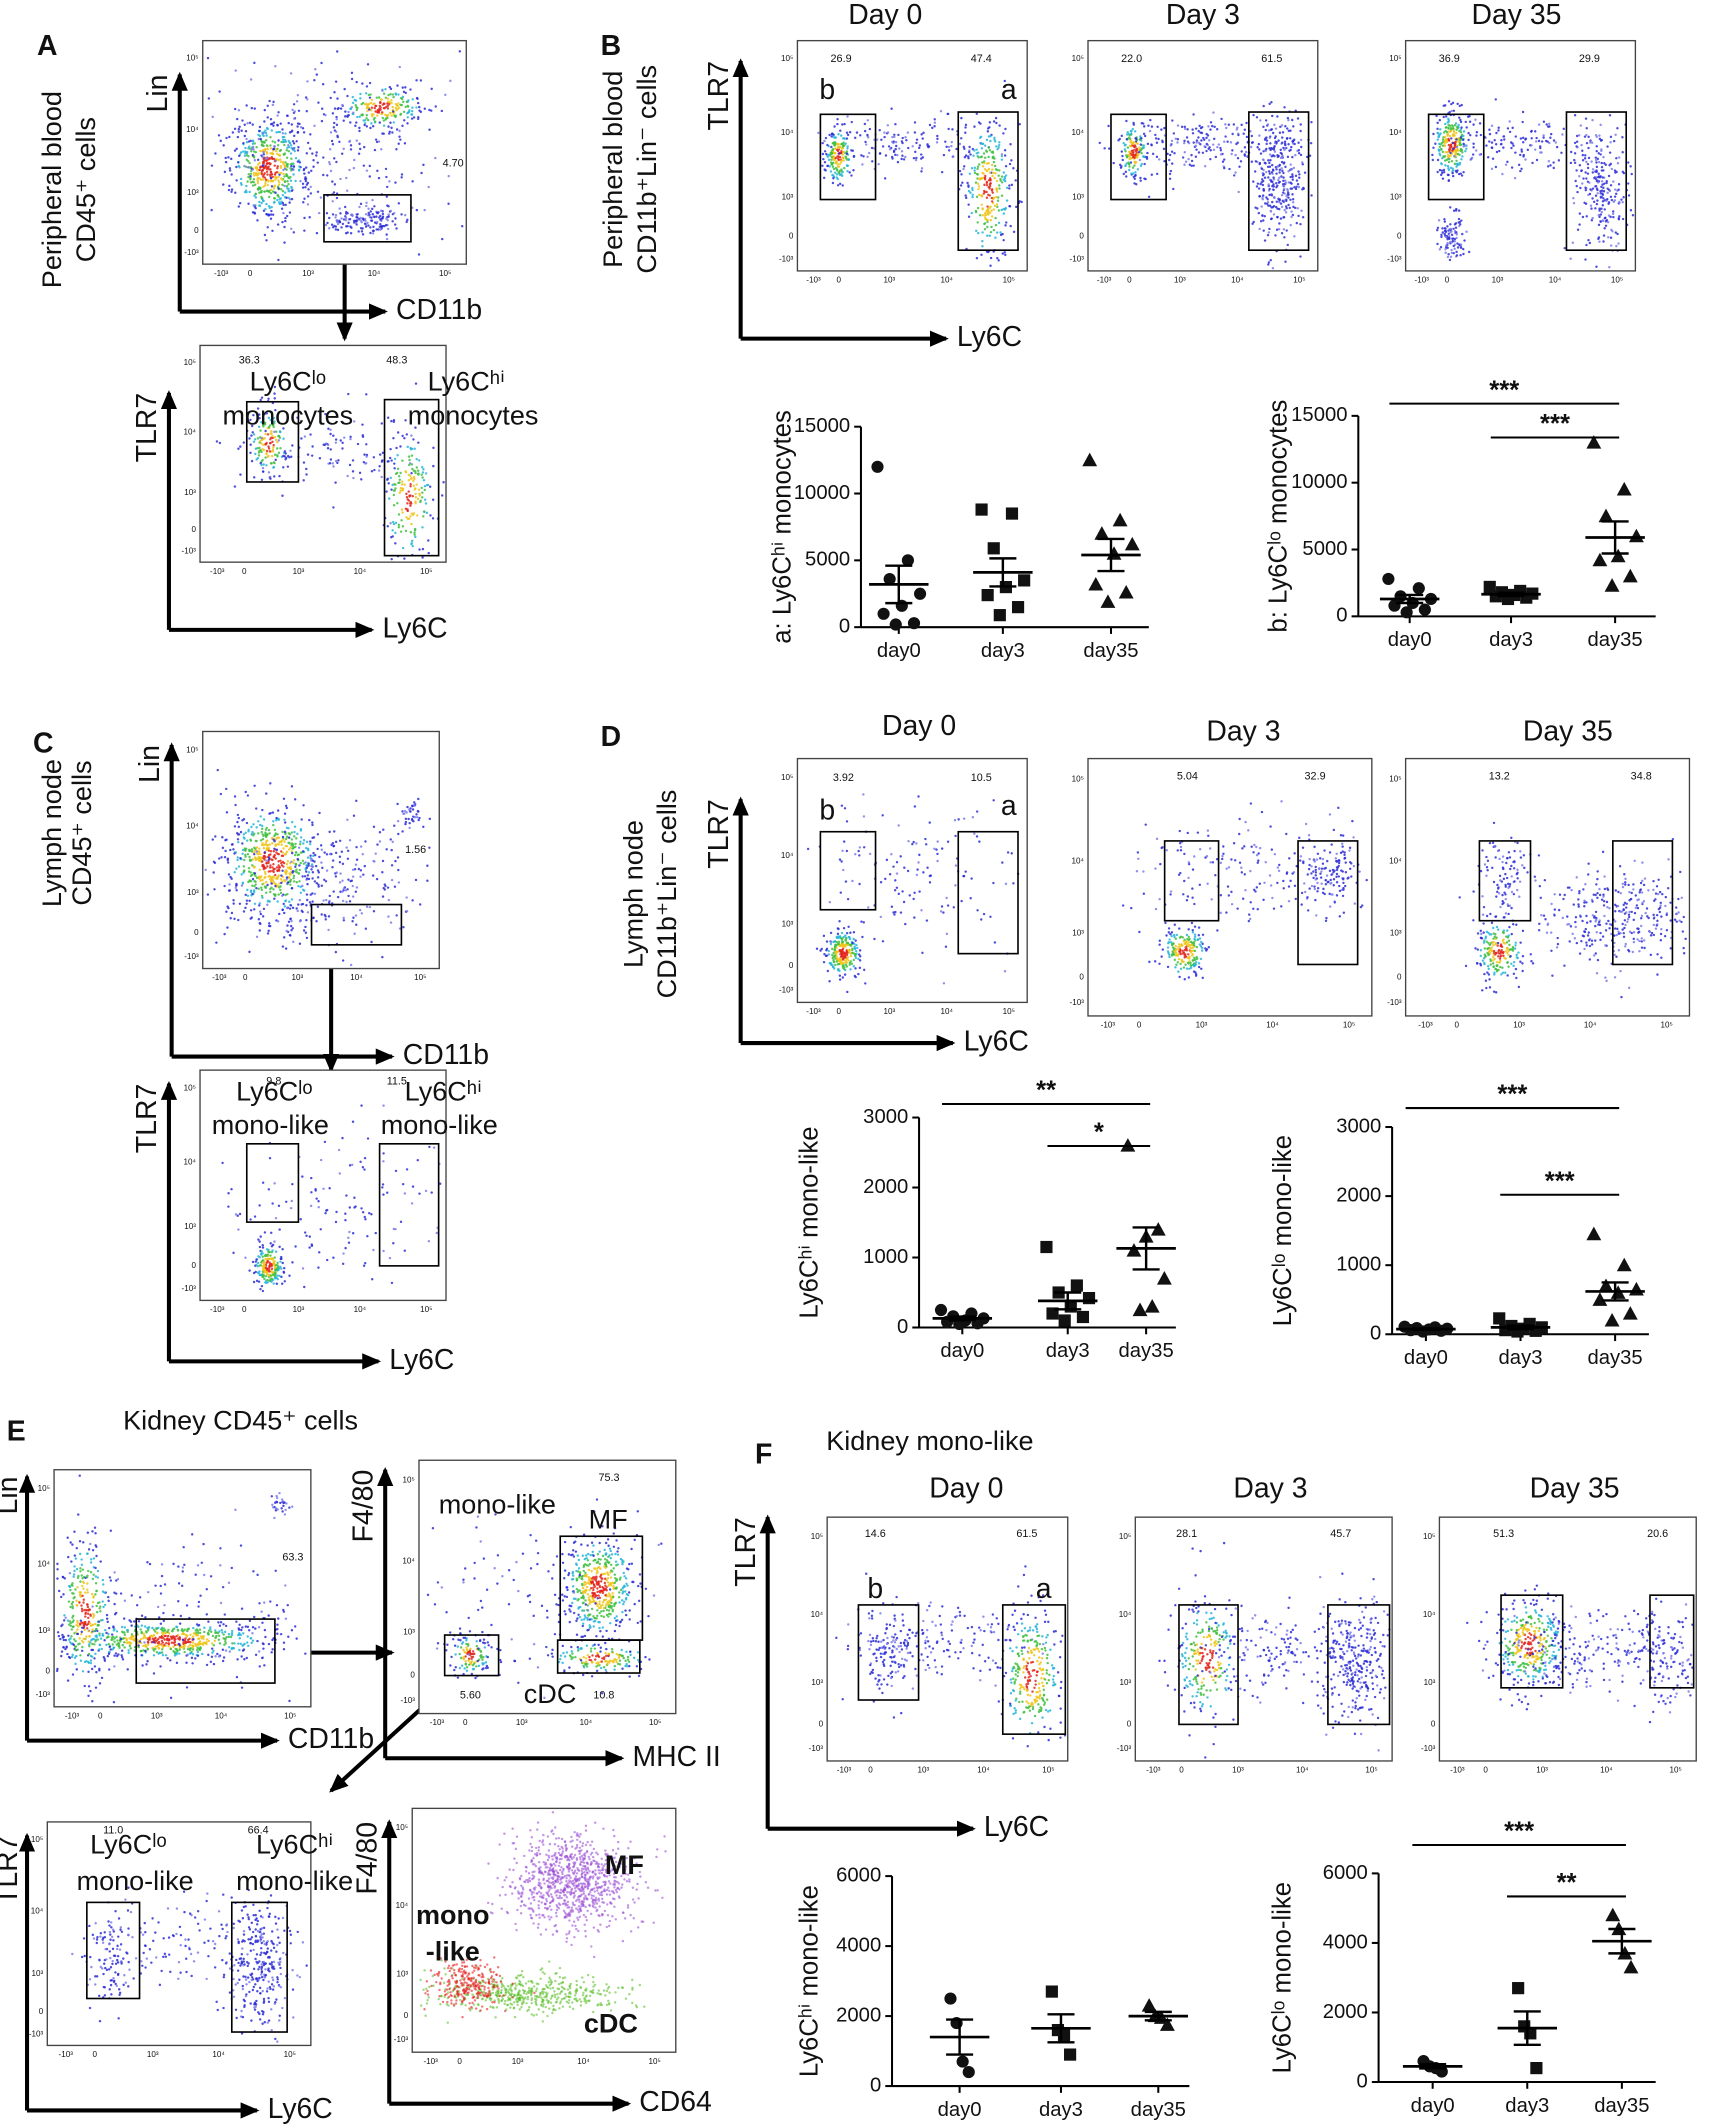  Describe the element at coordinates (1449, 59) in the screenshot. I see `gate-percent: 36.9` at that location.